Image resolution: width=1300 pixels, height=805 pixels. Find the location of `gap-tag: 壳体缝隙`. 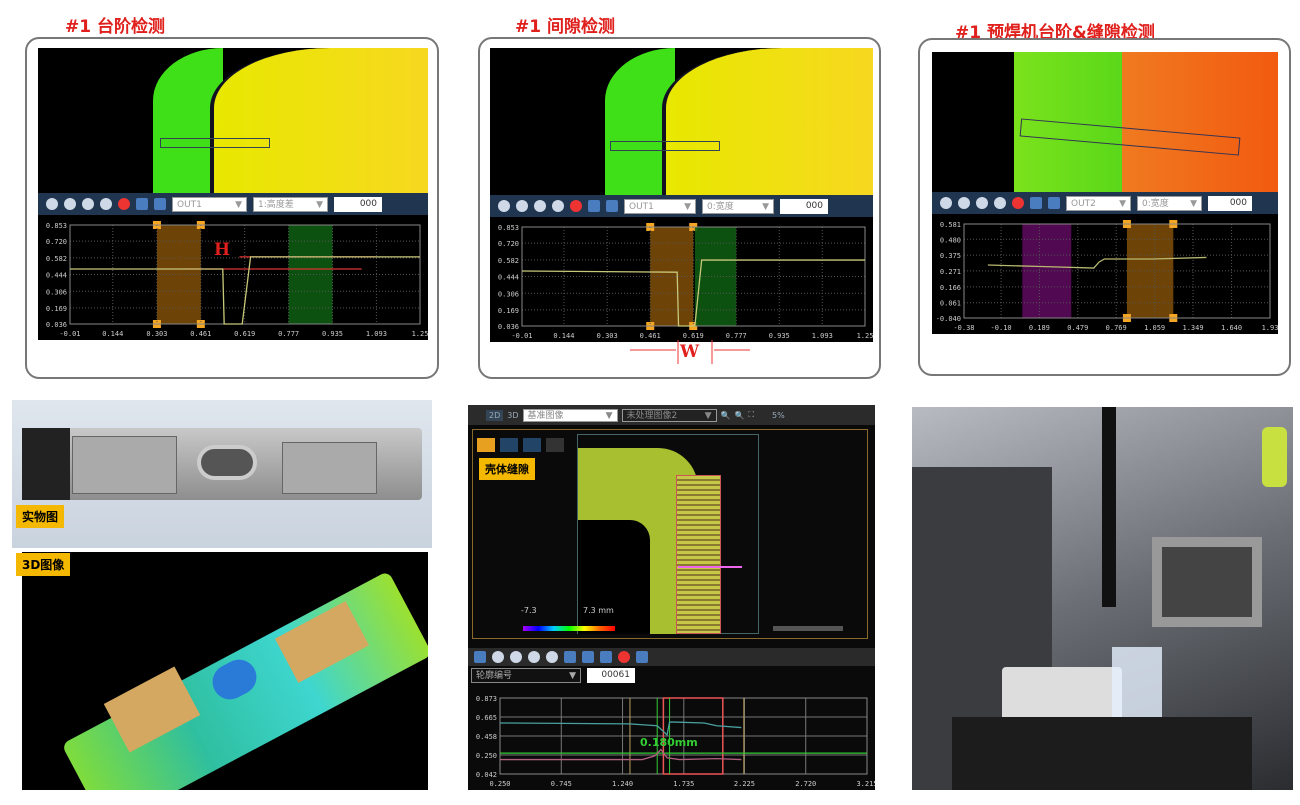

gap-tag: 壳体缝隙 is located at coordinates (507, 469).